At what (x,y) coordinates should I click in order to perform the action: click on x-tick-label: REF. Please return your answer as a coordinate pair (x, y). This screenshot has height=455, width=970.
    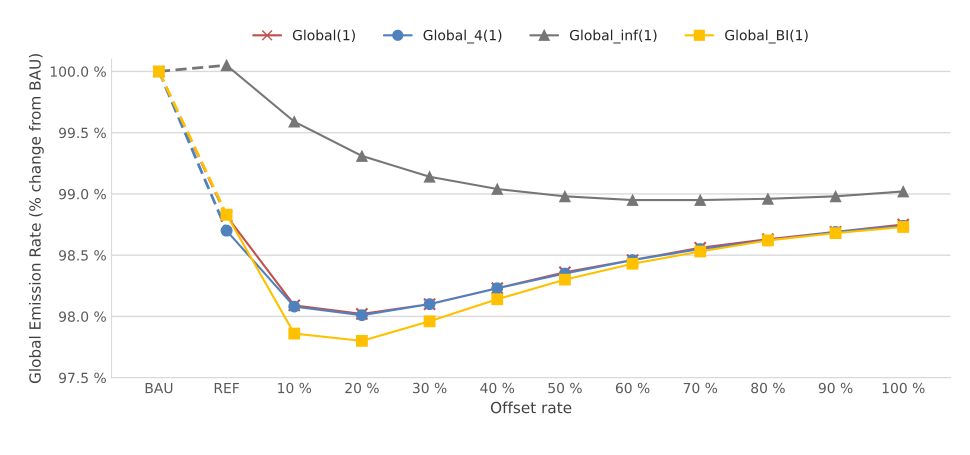
    Looking at the image, I should click on (226, 388).